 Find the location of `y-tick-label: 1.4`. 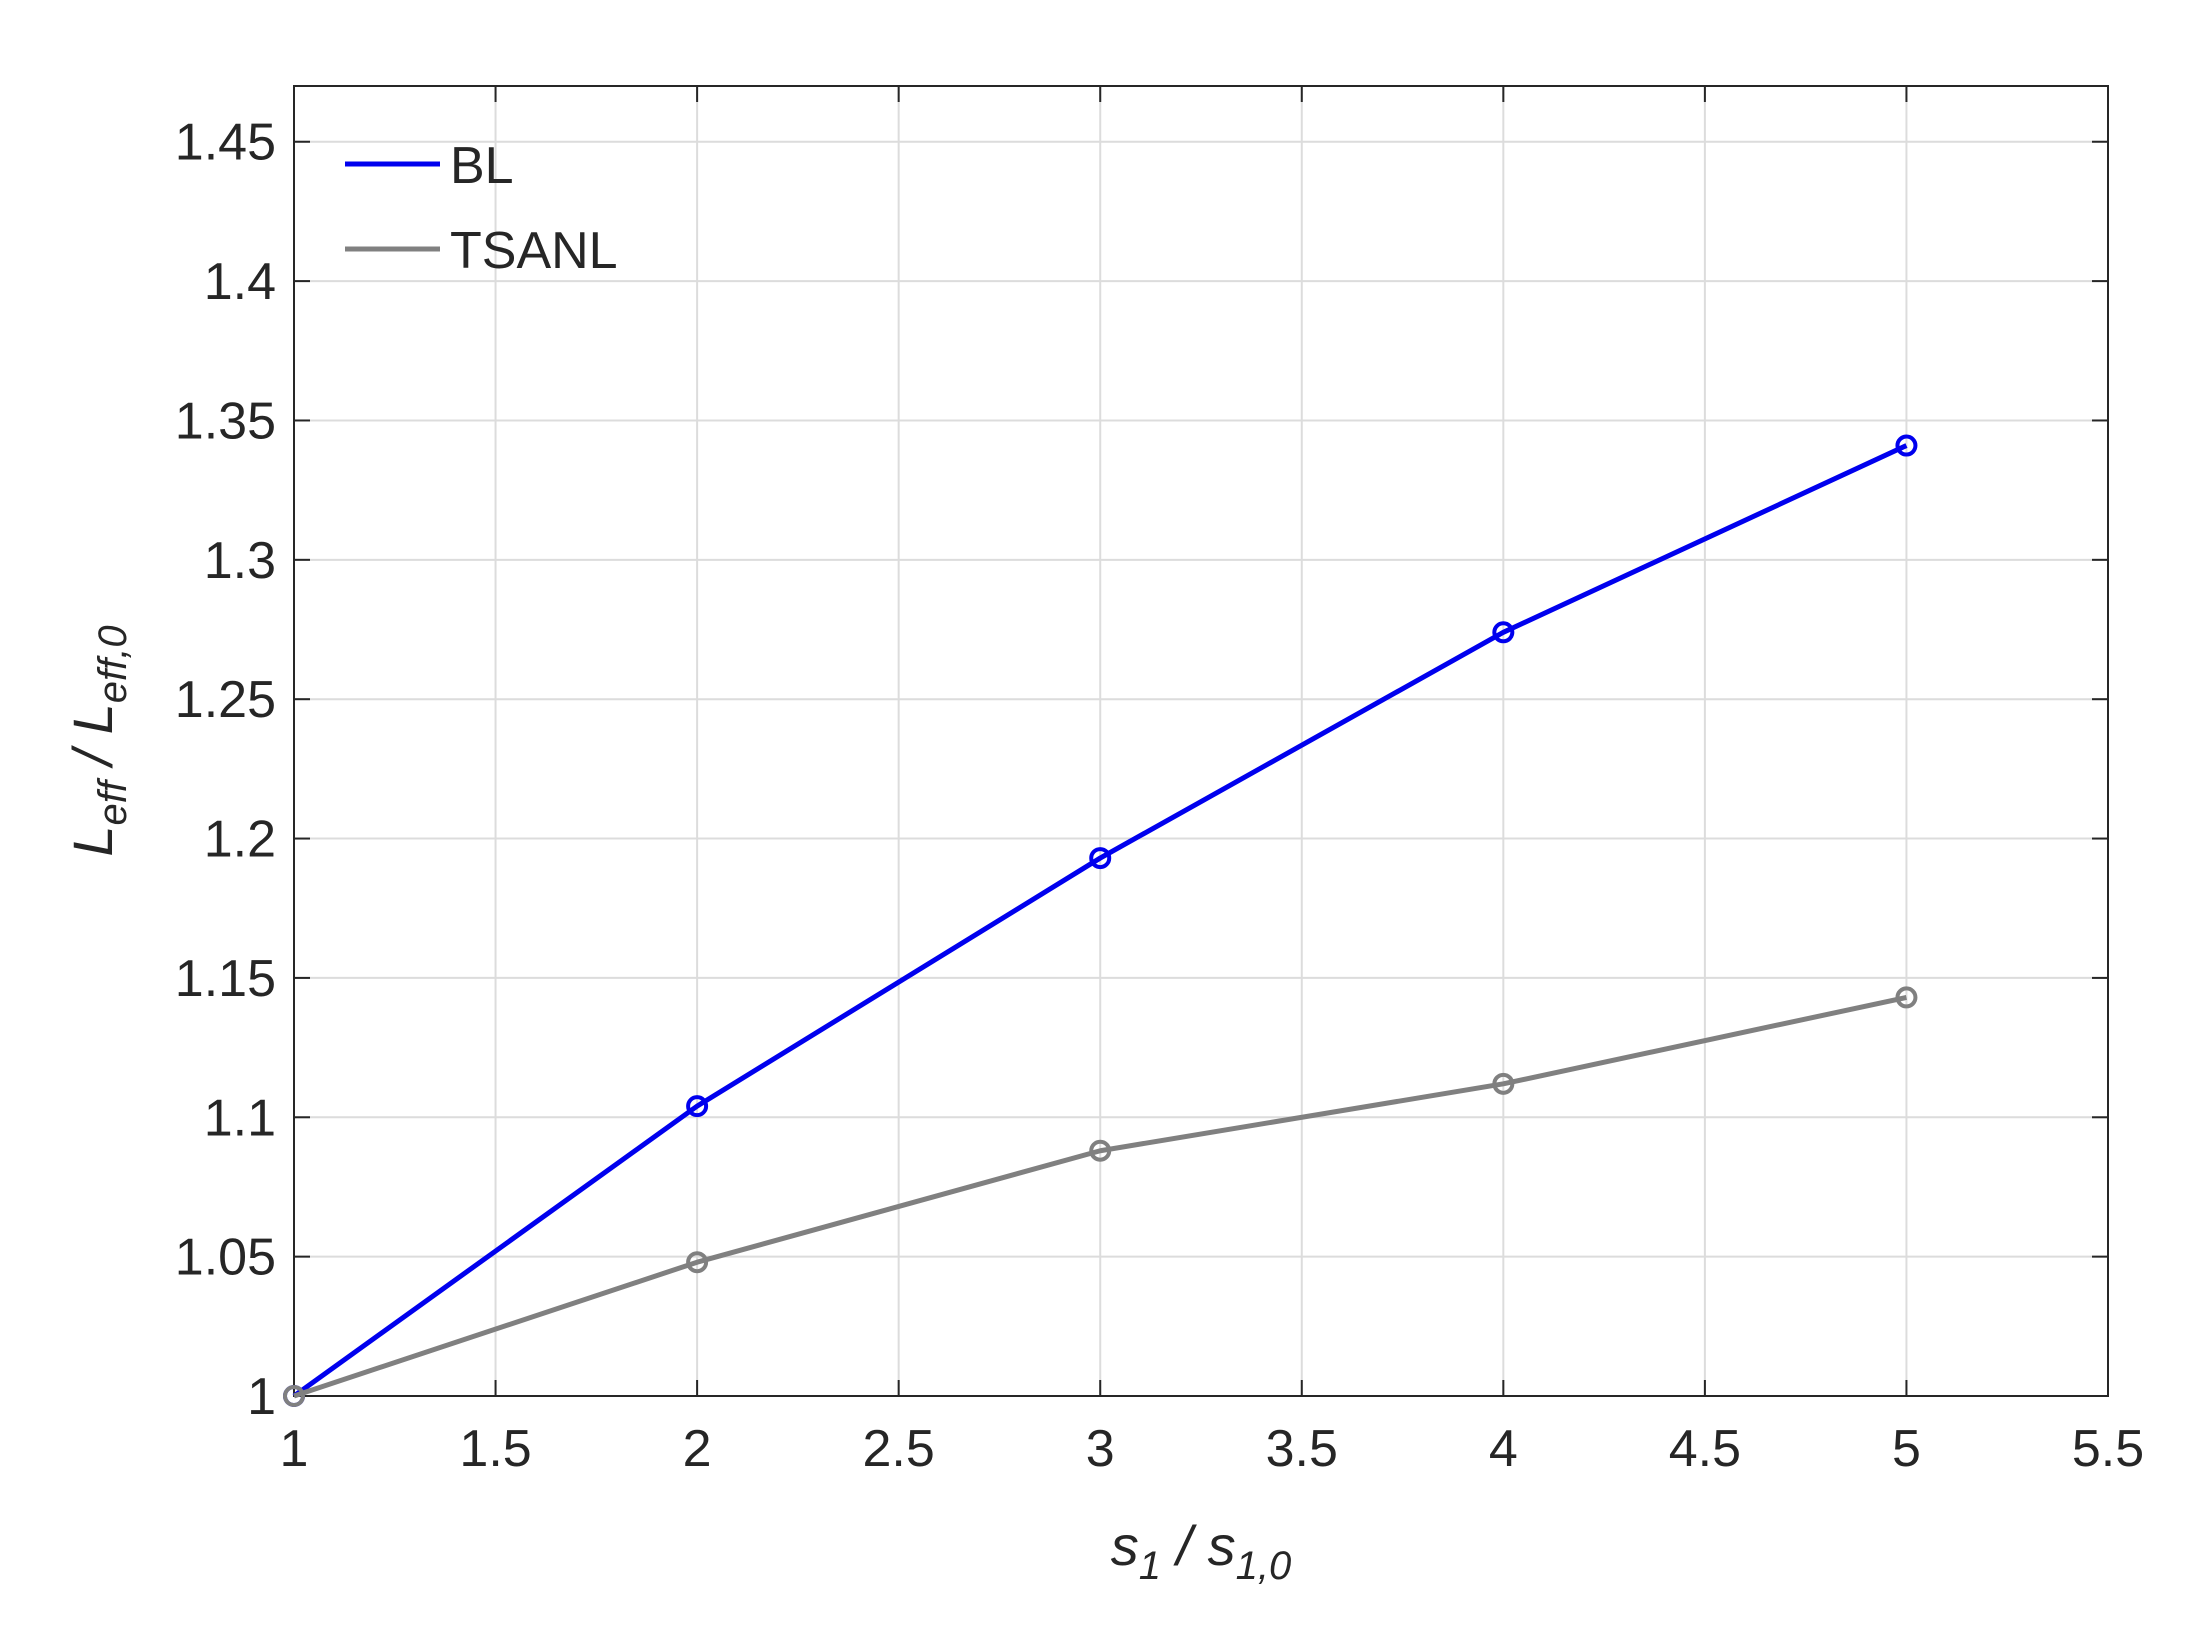

y-tick-label: 1.4 is located at coordinates (240, 282).